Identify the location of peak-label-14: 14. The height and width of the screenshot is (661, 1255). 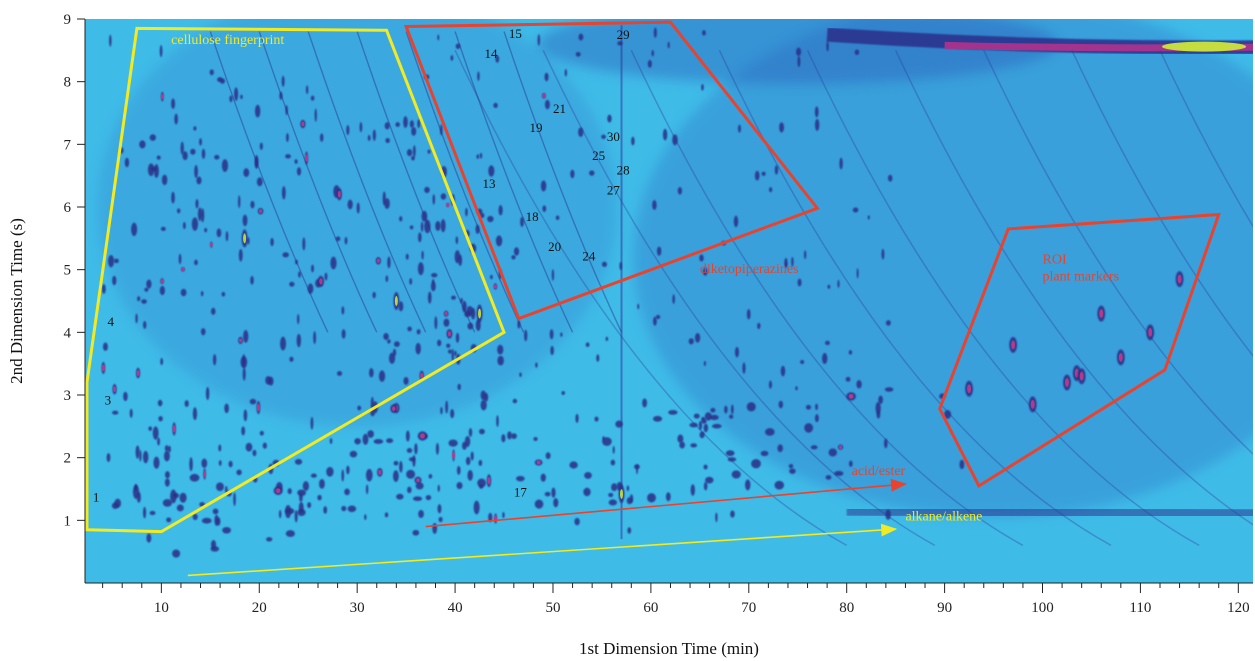
(491, 53).